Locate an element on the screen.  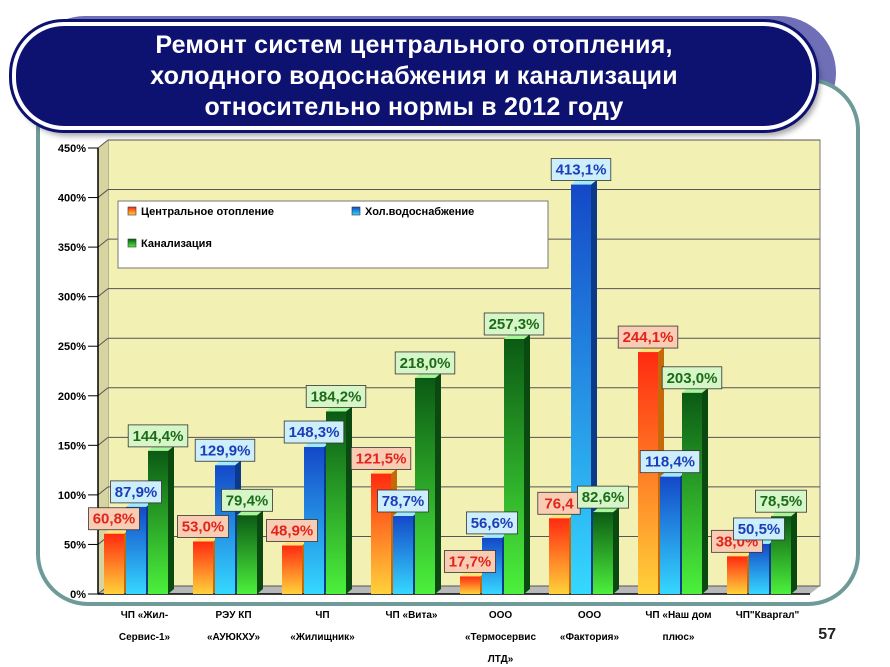
data-label-text: 244,1% is located at coordinates (648, 337).